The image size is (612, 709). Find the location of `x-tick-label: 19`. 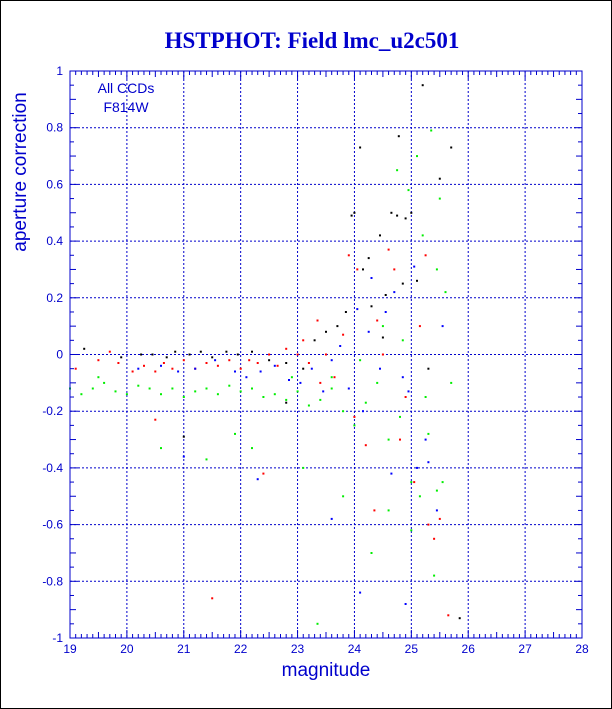

x-tick-label: 19 is located at coordinates (70, 649).